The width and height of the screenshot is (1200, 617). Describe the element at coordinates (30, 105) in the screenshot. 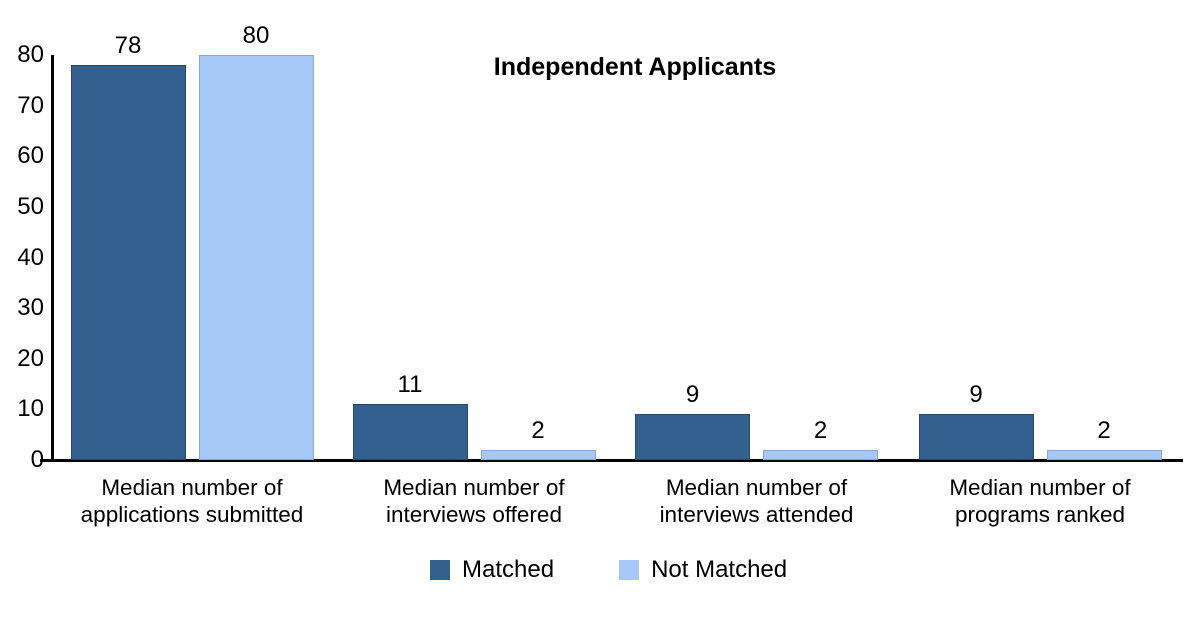

I see `y-tick-label: 70` at that location.